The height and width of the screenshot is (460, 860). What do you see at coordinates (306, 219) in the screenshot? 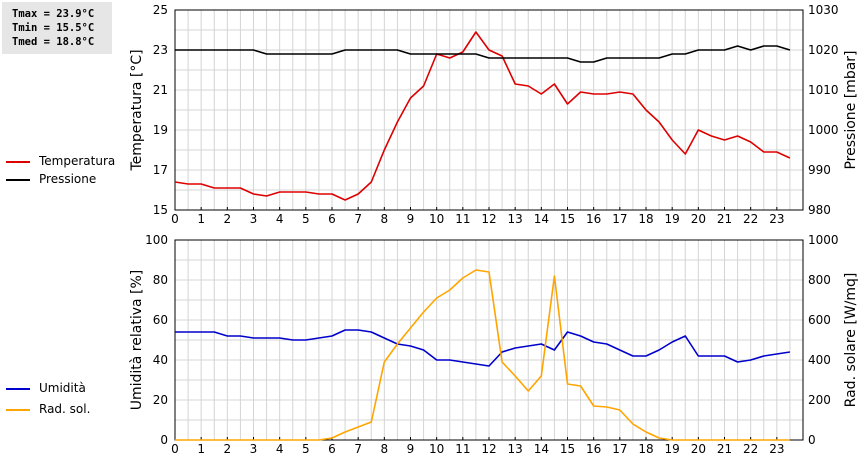
I see `top-x-tick-label: 5` at bounding box center [306, 219].